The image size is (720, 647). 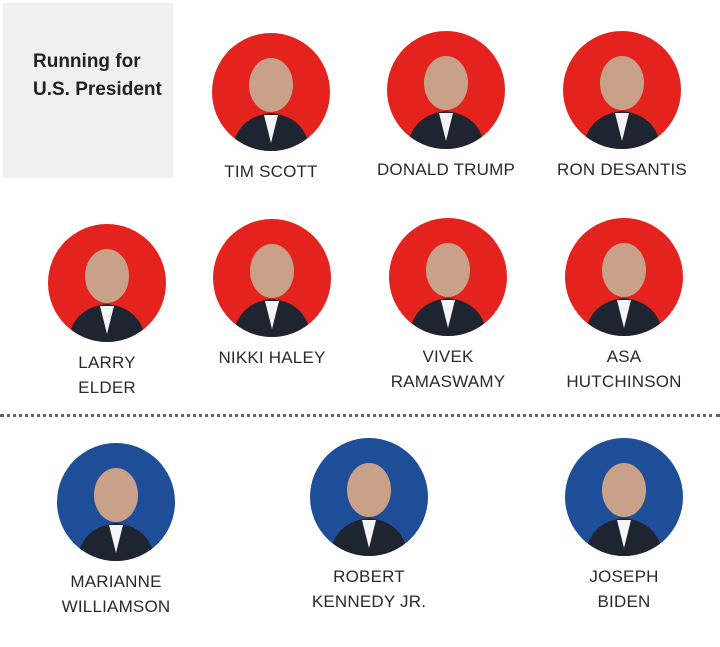 What do you see at coordinates (622, 169) in the screenshot?
I see `candidate-name: RON DESANTIS` at bounding box center [622, 169].